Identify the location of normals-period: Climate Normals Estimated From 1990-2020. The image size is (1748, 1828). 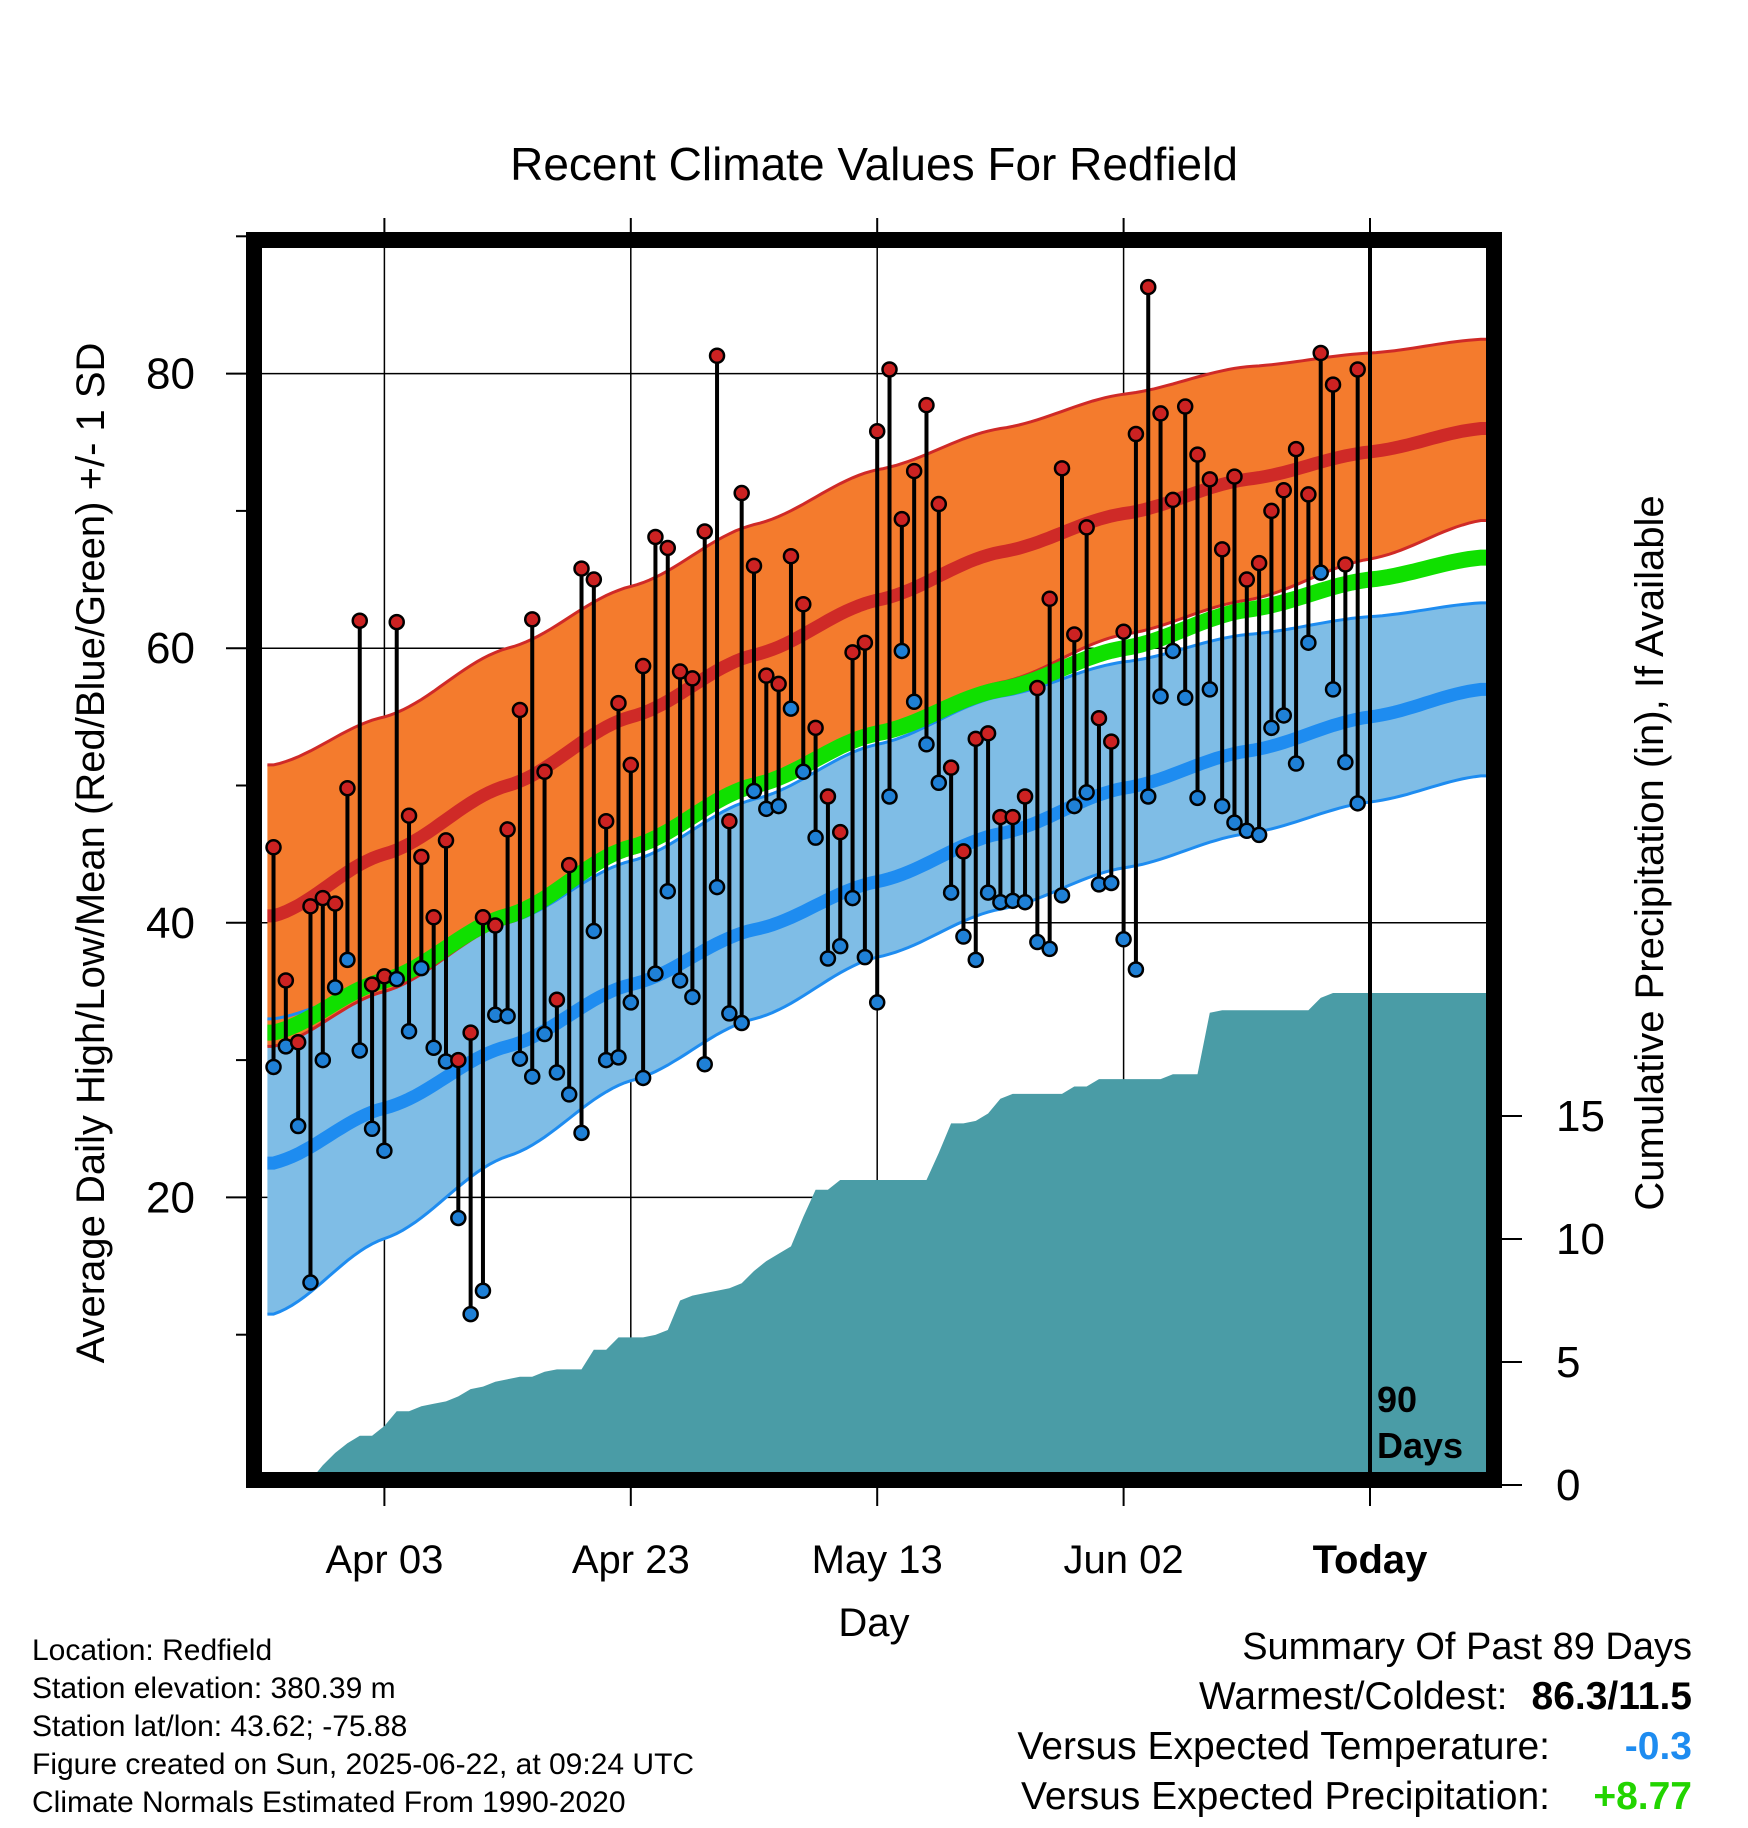
(329, 1802).